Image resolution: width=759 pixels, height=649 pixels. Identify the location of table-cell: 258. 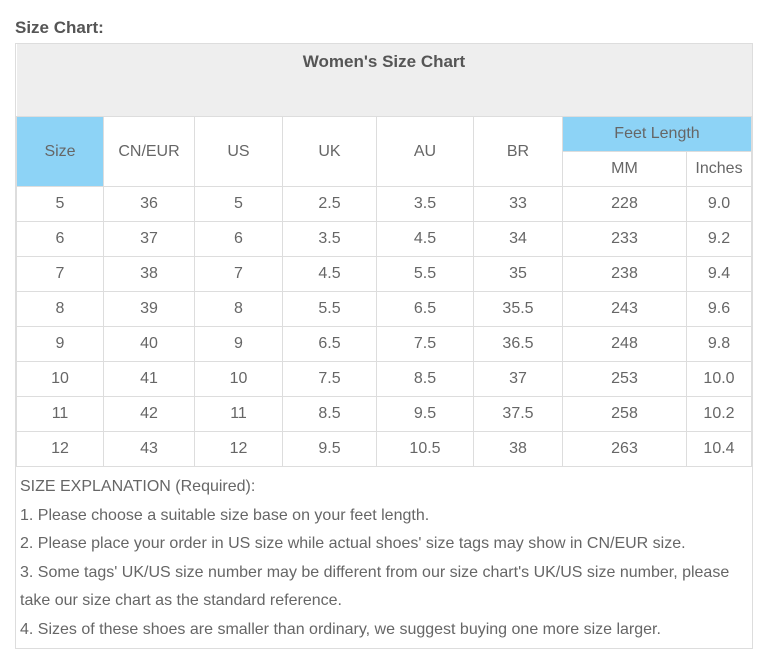
(624, 414).